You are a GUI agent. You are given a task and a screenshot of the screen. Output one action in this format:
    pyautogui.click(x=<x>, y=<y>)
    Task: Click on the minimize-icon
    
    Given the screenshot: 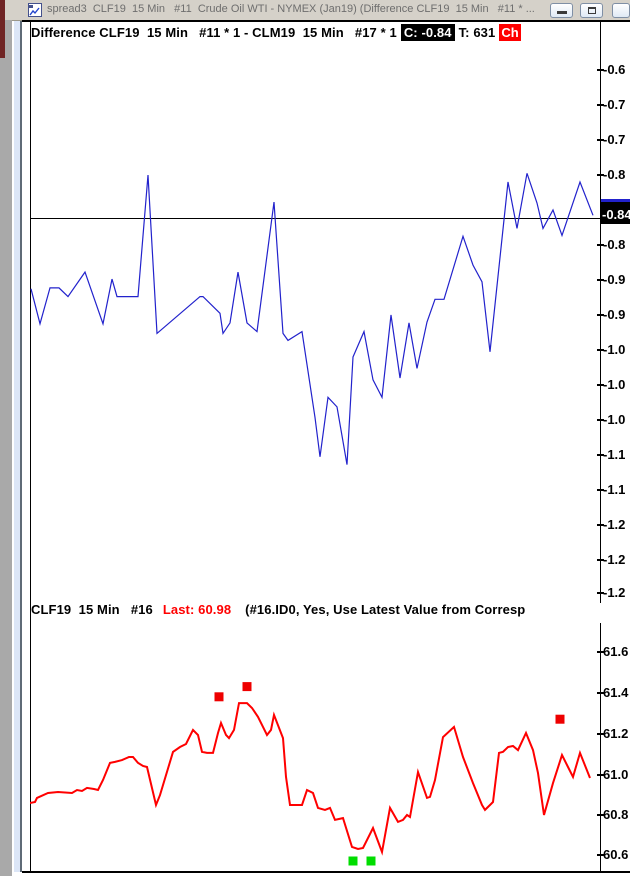 What is the action you would take?
    pyautogui.click(x=562, y=12)
    